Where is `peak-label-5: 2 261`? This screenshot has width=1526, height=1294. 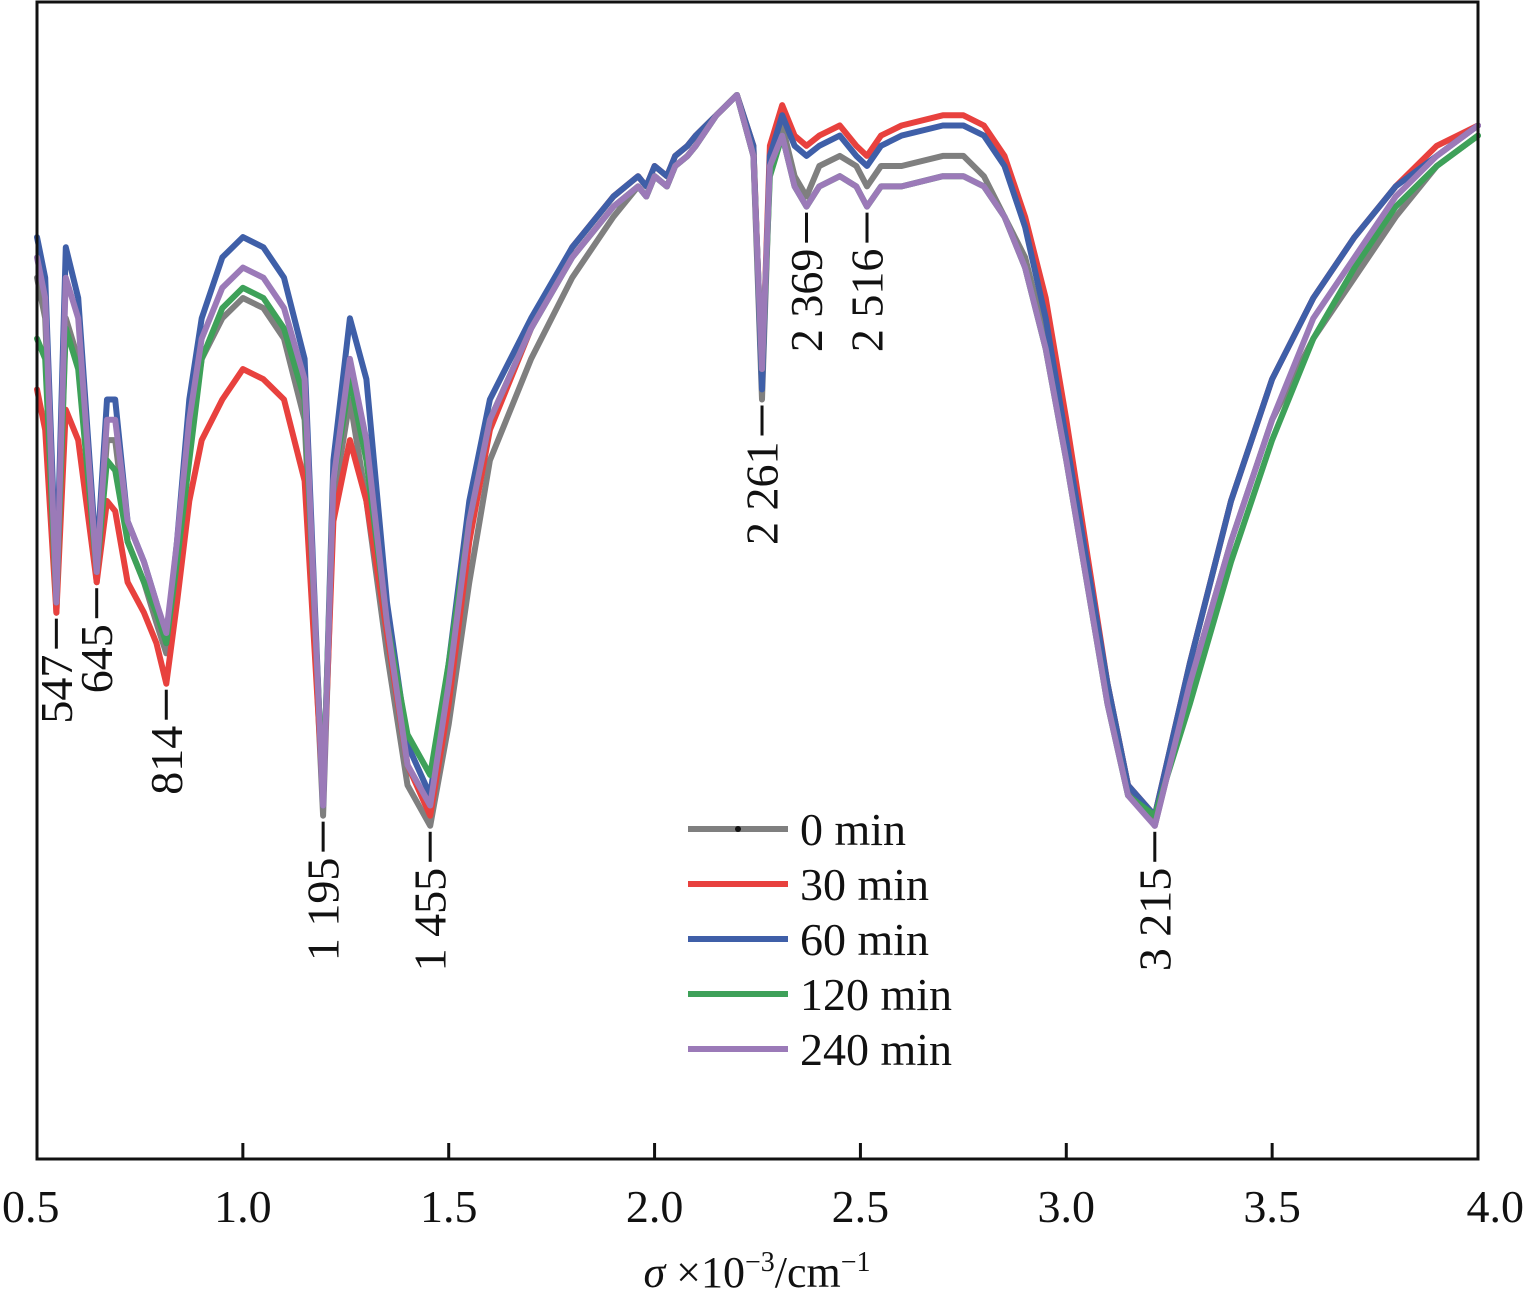 peak-label-5: 2 261 is located at coordinates (762, 494).